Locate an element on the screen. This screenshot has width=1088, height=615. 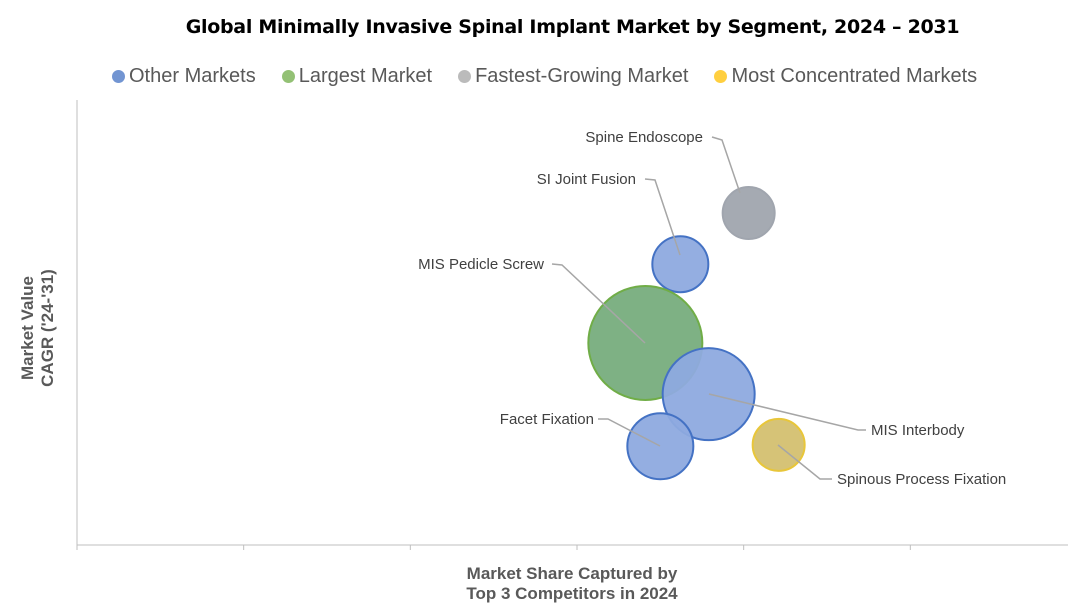
data-label: MIS Pedicle Screw is located at coordinates (481, 264).